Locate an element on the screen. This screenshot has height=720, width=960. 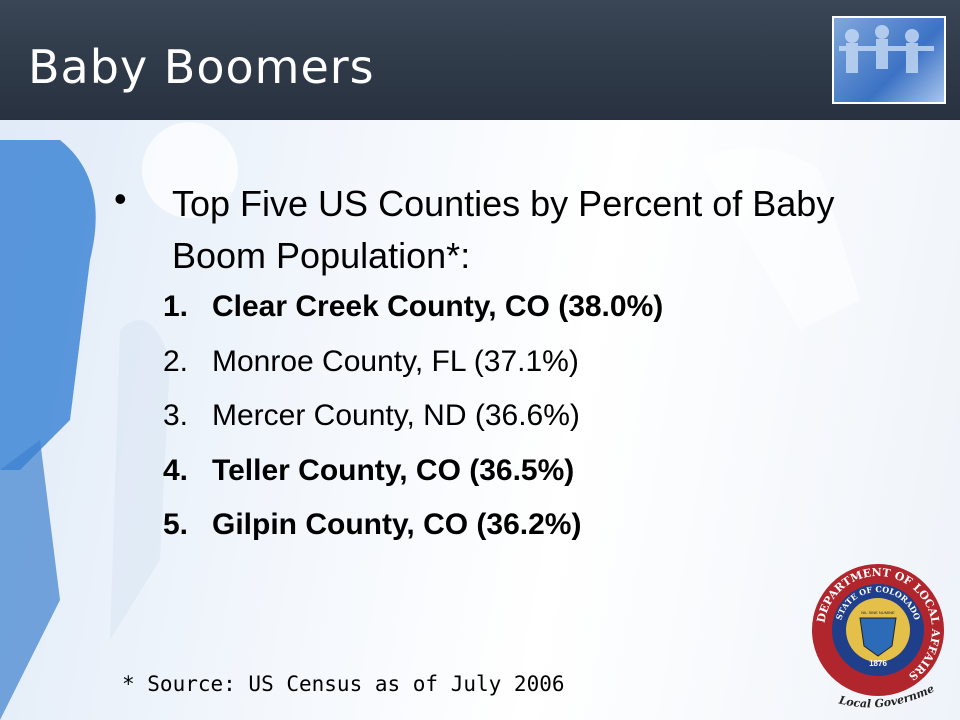
seal-year: 1876 is located at coordinates (878, 663).